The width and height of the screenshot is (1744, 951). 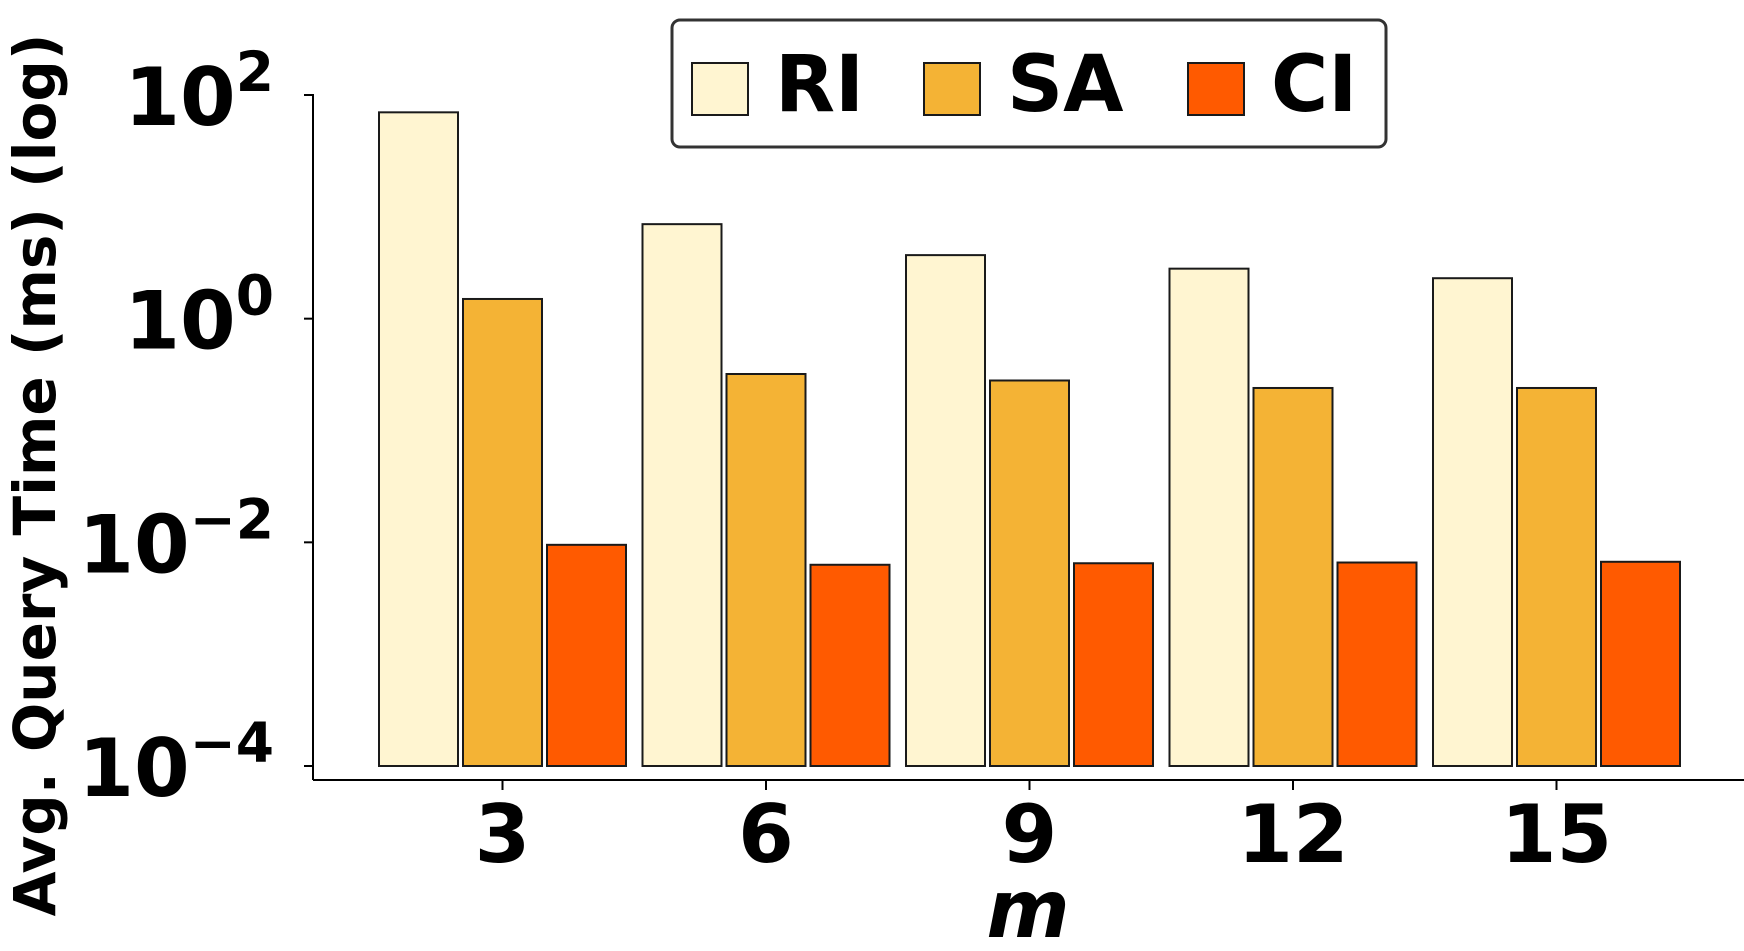 What do you see at coordinates (1292, 834) in the screenshot?
I see `x-tick-label: 12` at bounding box center [1292, 834].